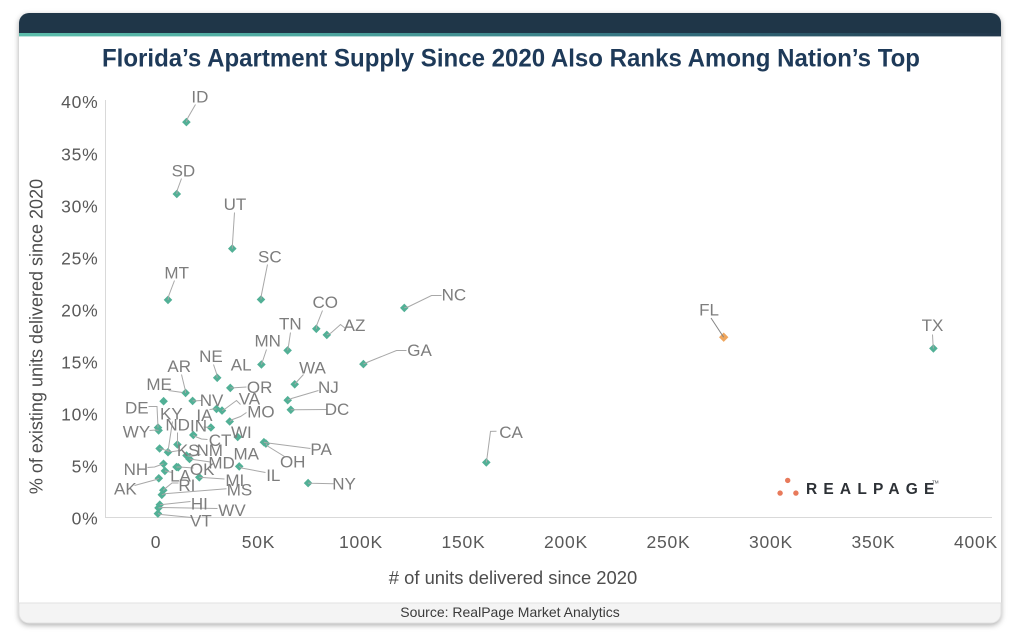 The image size is (1020, 633). Describe the element at coordinates (260, 411) in the screenshot. I see `svg-text: MO` at that location.